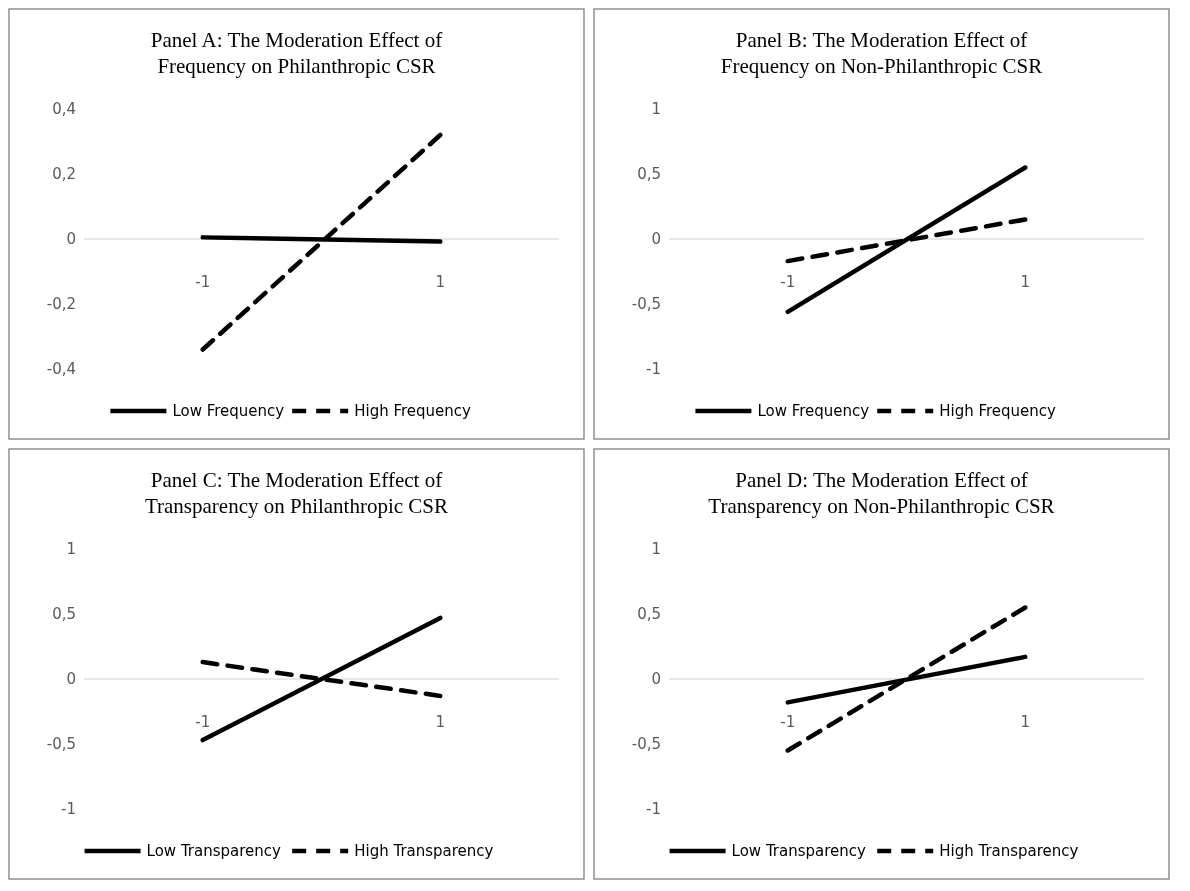  I want to click on chart-title: Panel D: The Moderation Effect of Transparency on Non-Philanthropic CSR, so click(881, 493).